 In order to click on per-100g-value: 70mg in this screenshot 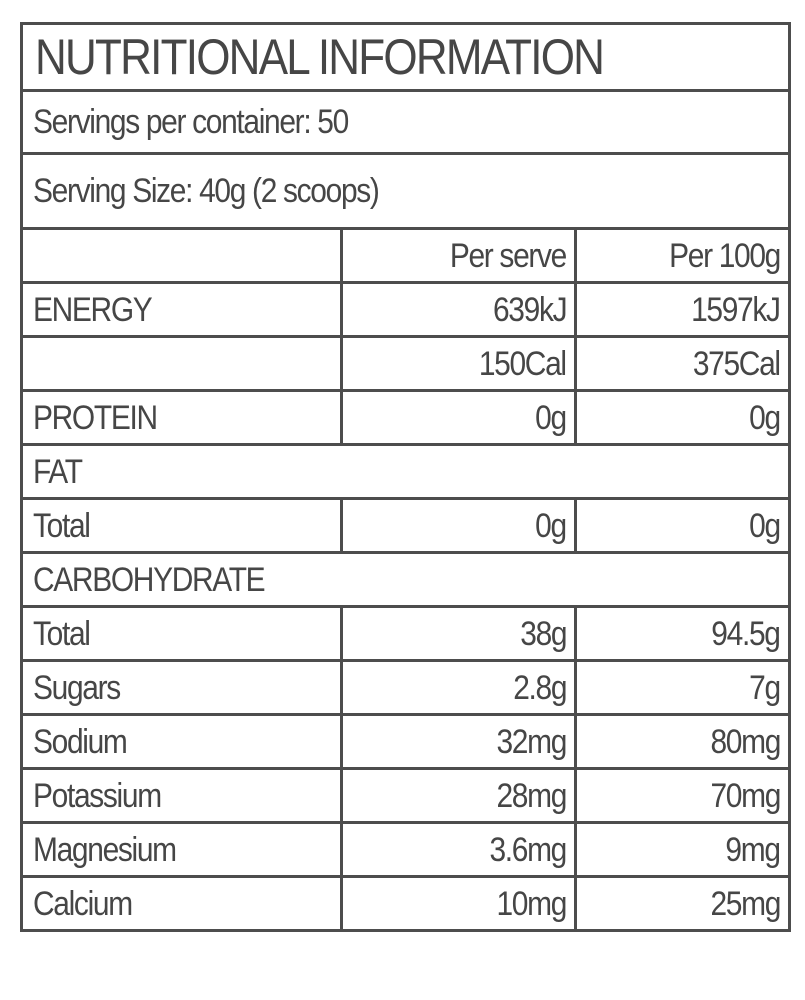, I will do `click(682, 795)`.